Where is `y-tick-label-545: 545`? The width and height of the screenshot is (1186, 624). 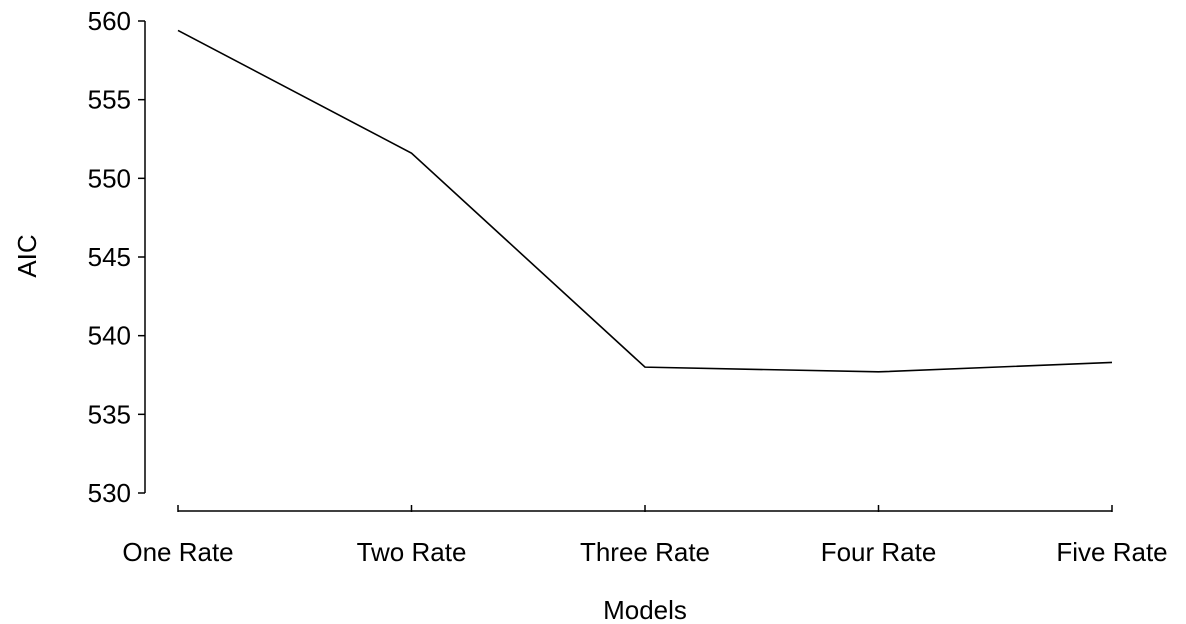 y-tick-label-545: 545 is located at coordinates (109, 257).